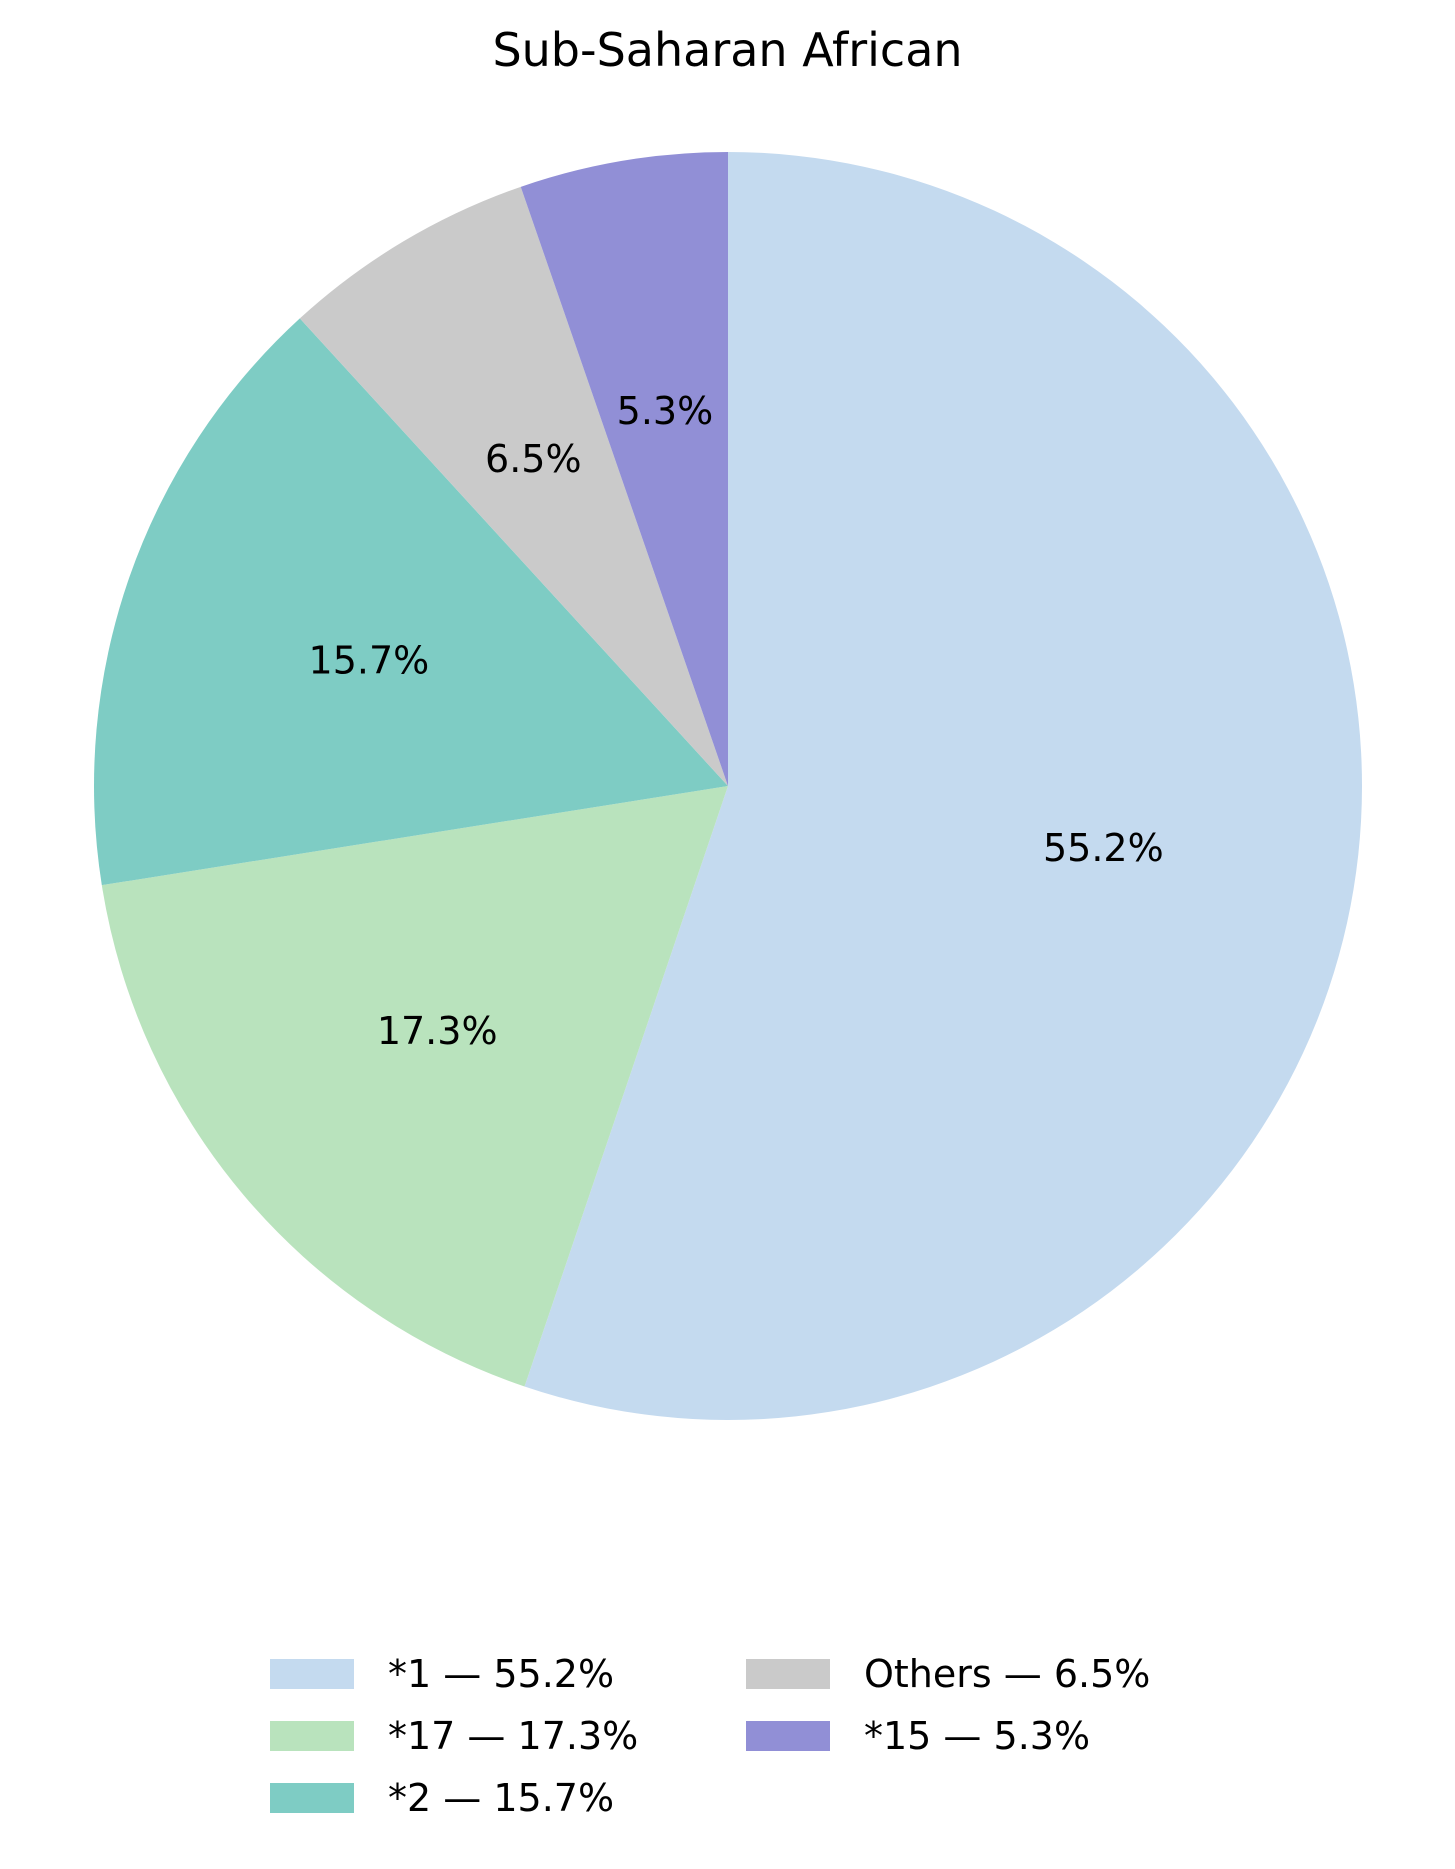 The width and height of the screenshot is (1455, 1869). Describe the element at coordinates (1103, 848) in the screenshot. I see `pie-slice-label: 55.2%` at that location.